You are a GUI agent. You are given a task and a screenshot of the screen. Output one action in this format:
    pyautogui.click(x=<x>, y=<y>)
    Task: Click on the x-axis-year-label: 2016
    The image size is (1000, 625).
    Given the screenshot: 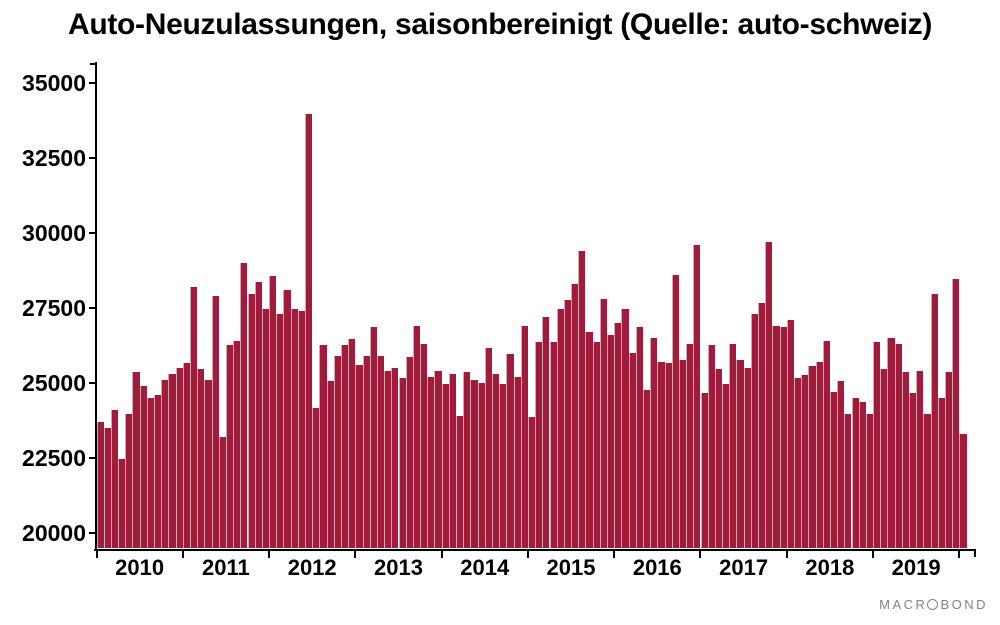 What is the action you would take?
    pyautogui.click(x=657, y=567)
    